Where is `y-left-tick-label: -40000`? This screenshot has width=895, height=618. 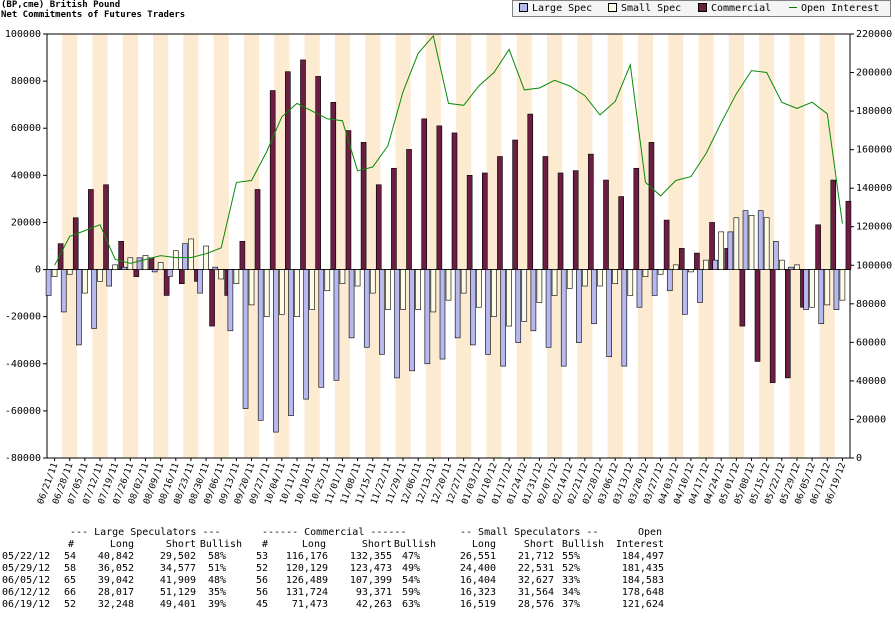 y-left-tick-label: -40000 is located at coordinates (23, 364).